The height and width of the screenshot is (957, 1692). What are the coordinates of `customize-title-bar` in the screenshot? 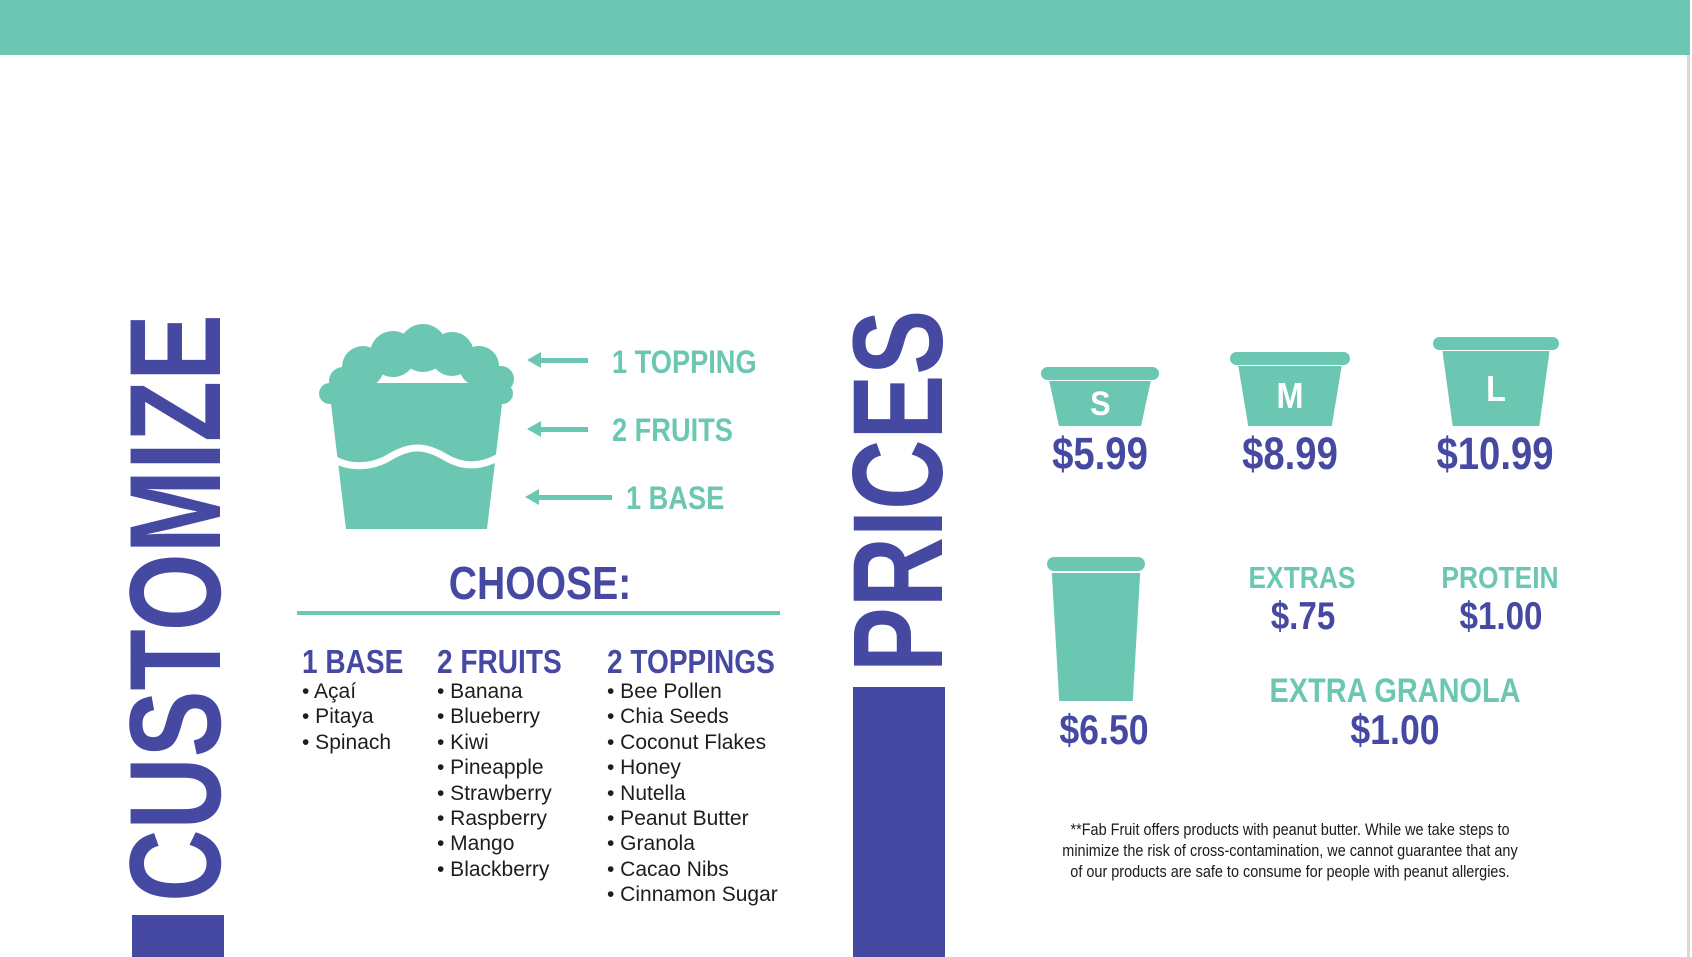 It's located at (178, 936).